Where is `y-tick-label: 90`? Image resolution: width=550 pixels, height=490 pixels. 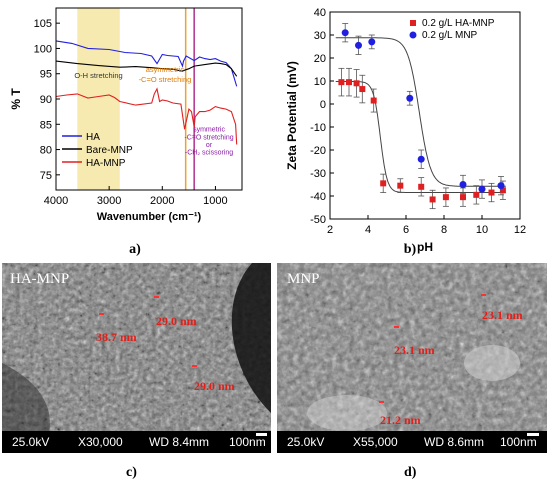
y-tick-label: 90 is located at coordinates (46, 100).